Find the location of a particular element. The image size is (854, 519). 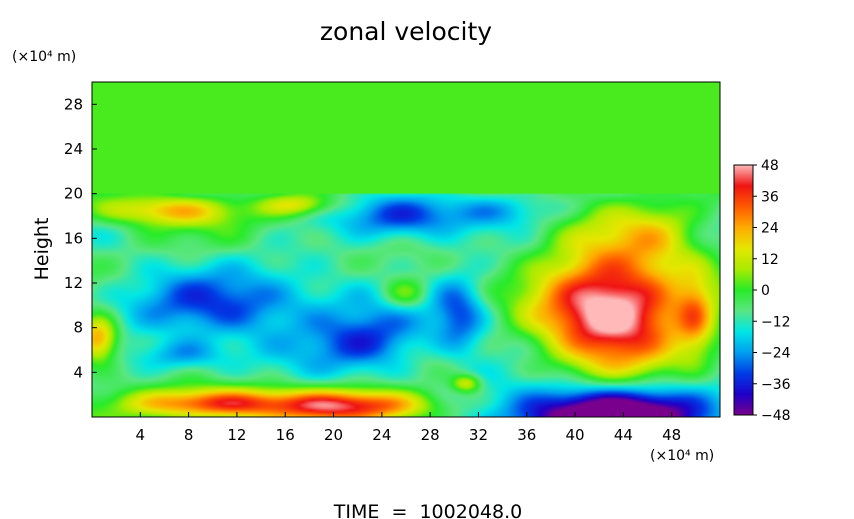

x-tick-label: 20 is located at coordinates (333, 435).